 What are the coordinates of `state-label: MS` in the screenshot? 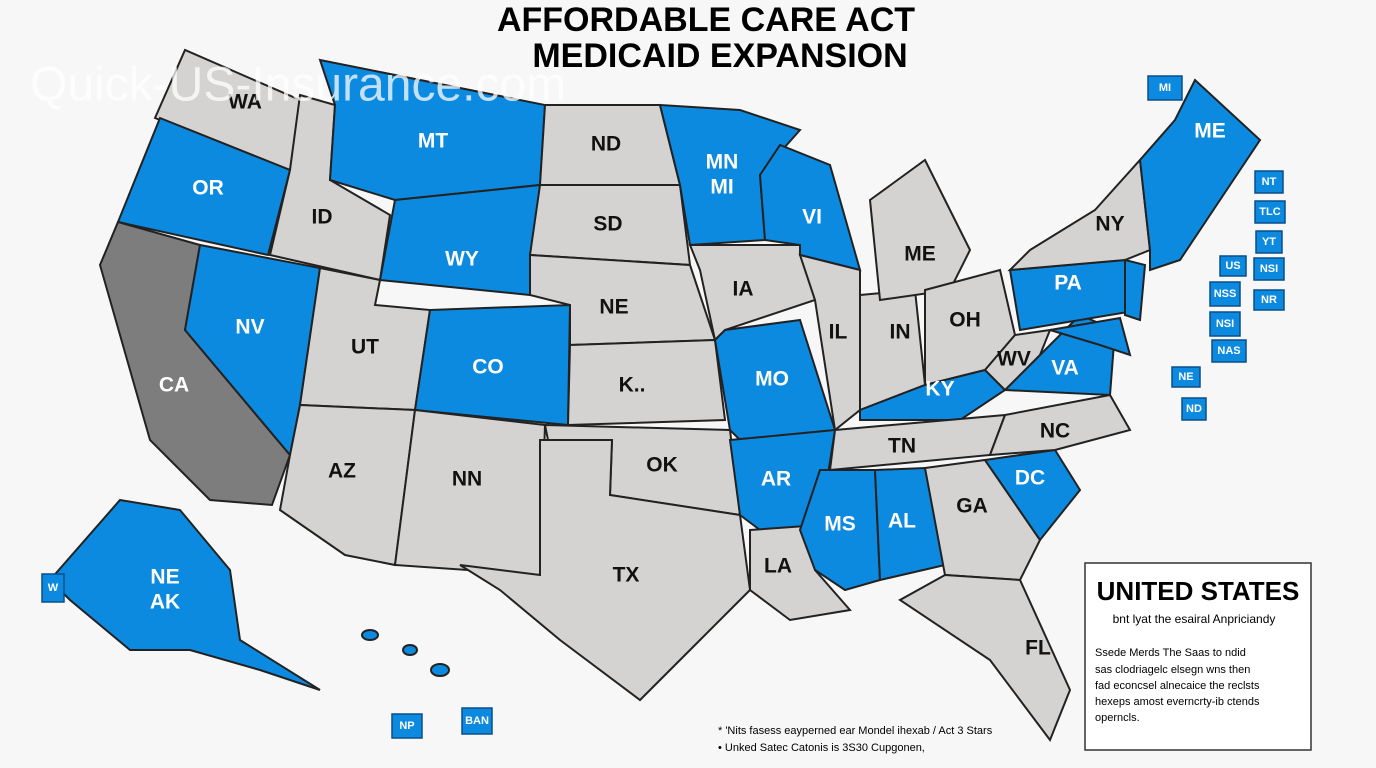 It's located at (840, 524).